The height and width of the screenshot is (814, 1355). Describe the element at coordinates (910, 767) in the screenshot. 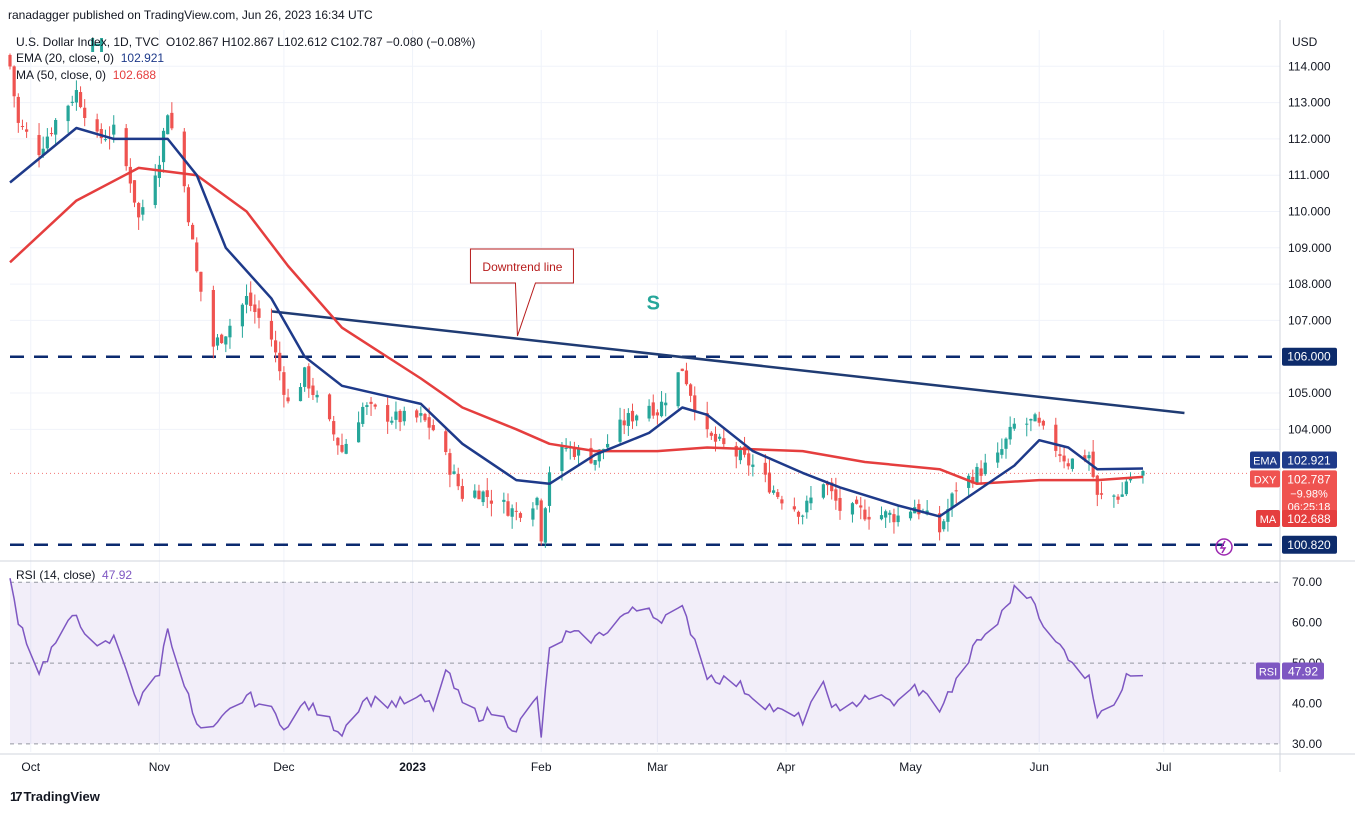

I see `time-tick: May` at that location.